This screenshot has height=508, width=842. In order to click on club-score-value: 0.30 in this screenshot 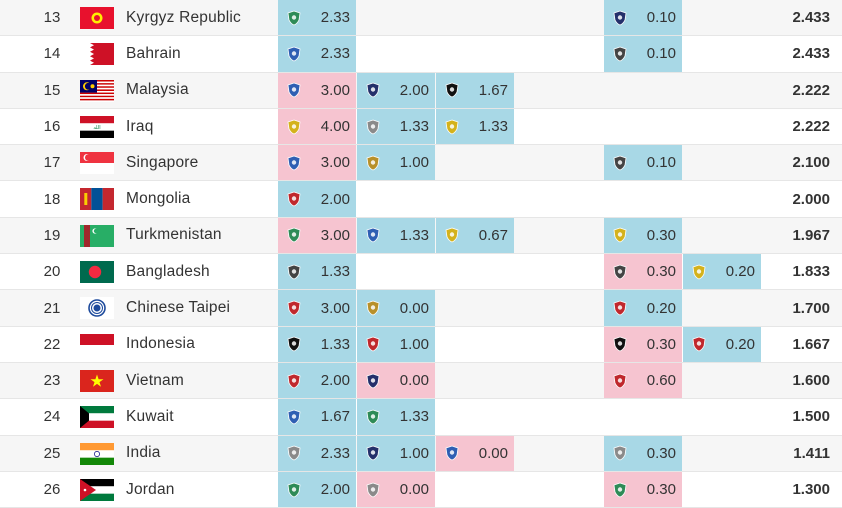, I will do `click(661, 489)`.